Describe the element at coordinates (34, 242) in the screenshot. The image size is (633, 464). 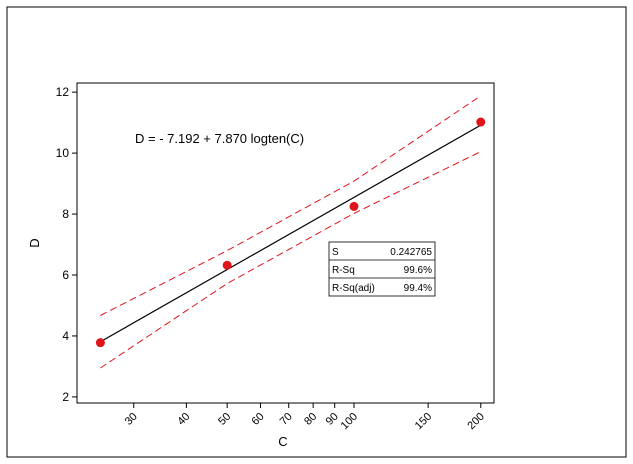
I see `y-axis-label: D` at that location.